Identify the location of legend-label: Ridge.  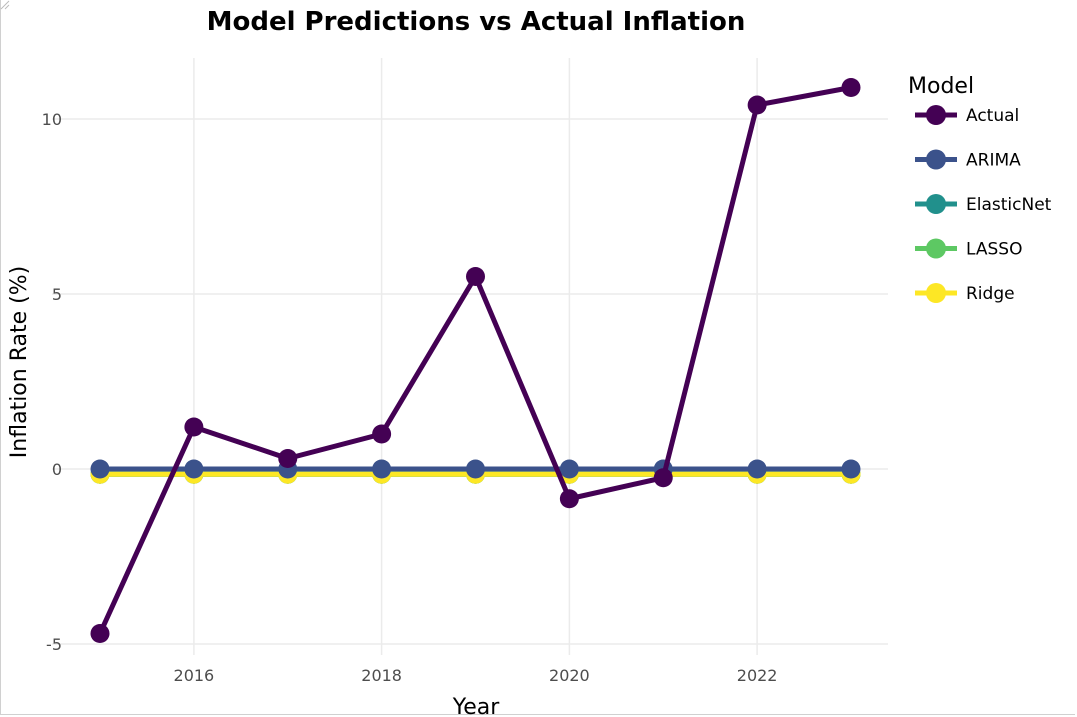
(990, 294).